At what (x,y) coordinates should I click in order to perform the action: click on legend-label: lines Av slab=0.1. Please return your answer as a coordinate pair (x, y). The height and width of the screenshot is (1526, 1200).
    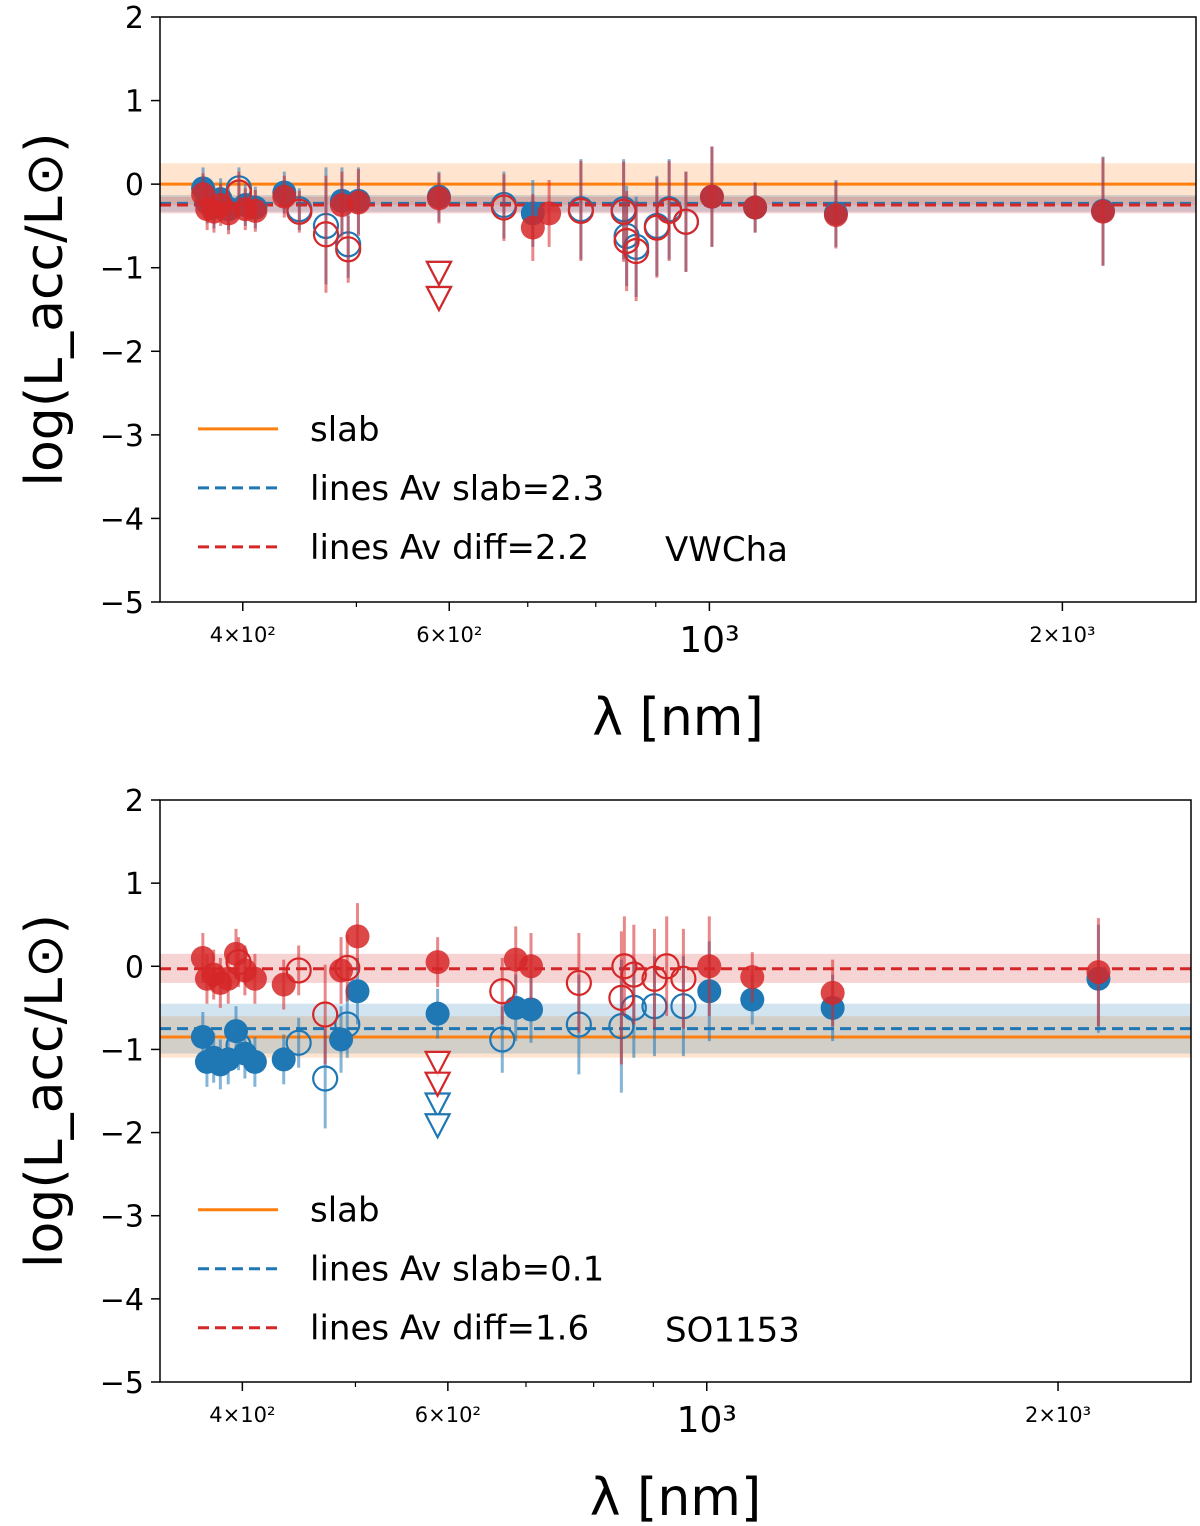
    Looking at the image, I should click on (457, 1270).